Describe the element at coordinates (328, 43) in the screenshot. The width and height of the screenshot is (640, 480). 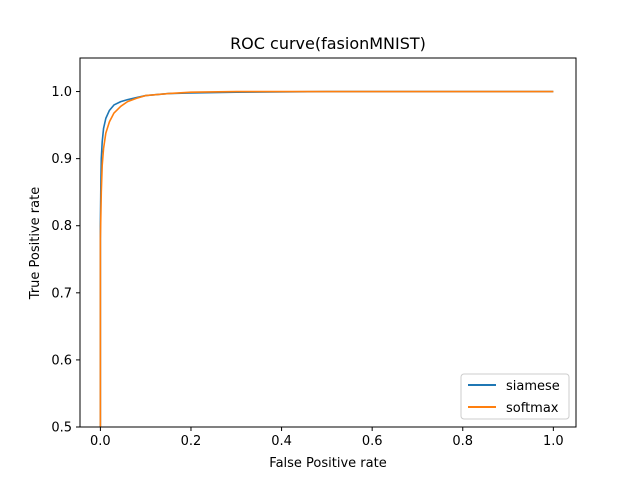
I see `chart-title: ROC curve(fasionMNIST)` at that location.